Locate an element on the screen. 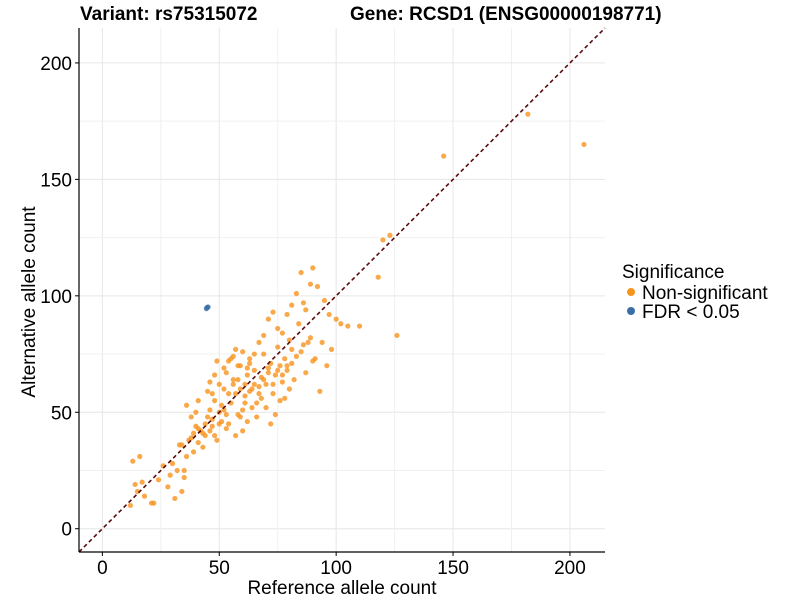 The width and height of the screenshot is (800, 600). chart-title-variant: Variant: rs75315072 is located at coordinates (169, 14).